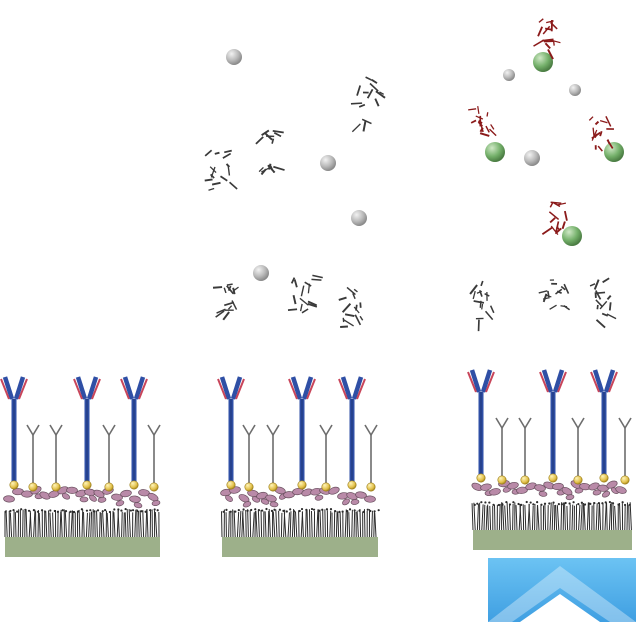  I want to click on prism-highlight, so click(562, 594).